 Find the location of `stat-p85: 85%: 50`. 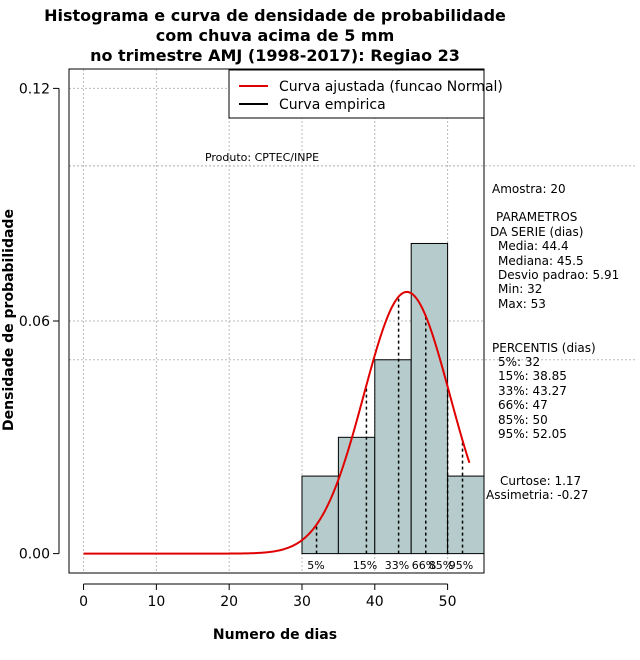

stat-p85: 85%: 50 is located at coordinates (523, 420).